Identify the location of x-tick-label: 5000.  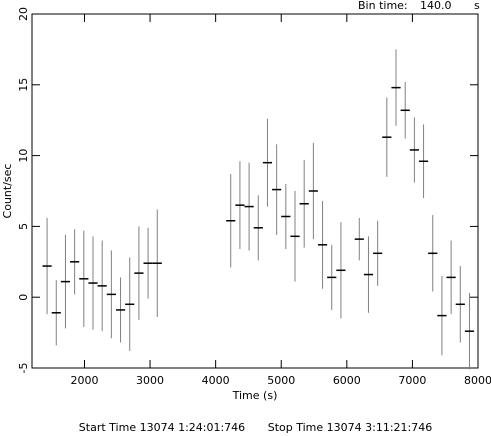
(281, 380).